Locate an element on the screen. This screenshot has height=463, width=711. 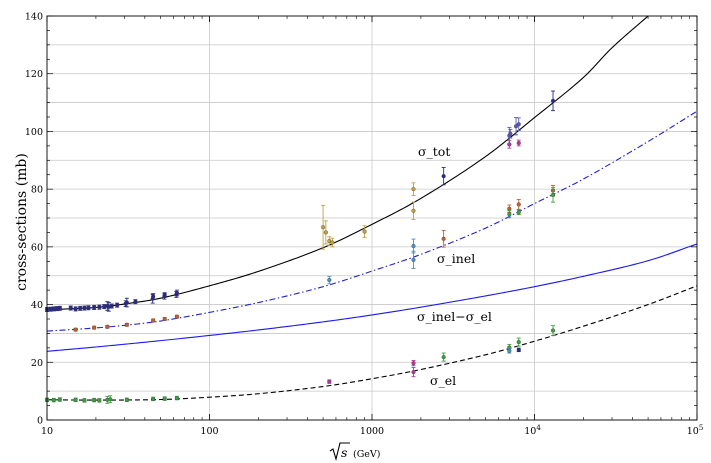
y-tick-label: 60 is located at coordinates (37, 247).